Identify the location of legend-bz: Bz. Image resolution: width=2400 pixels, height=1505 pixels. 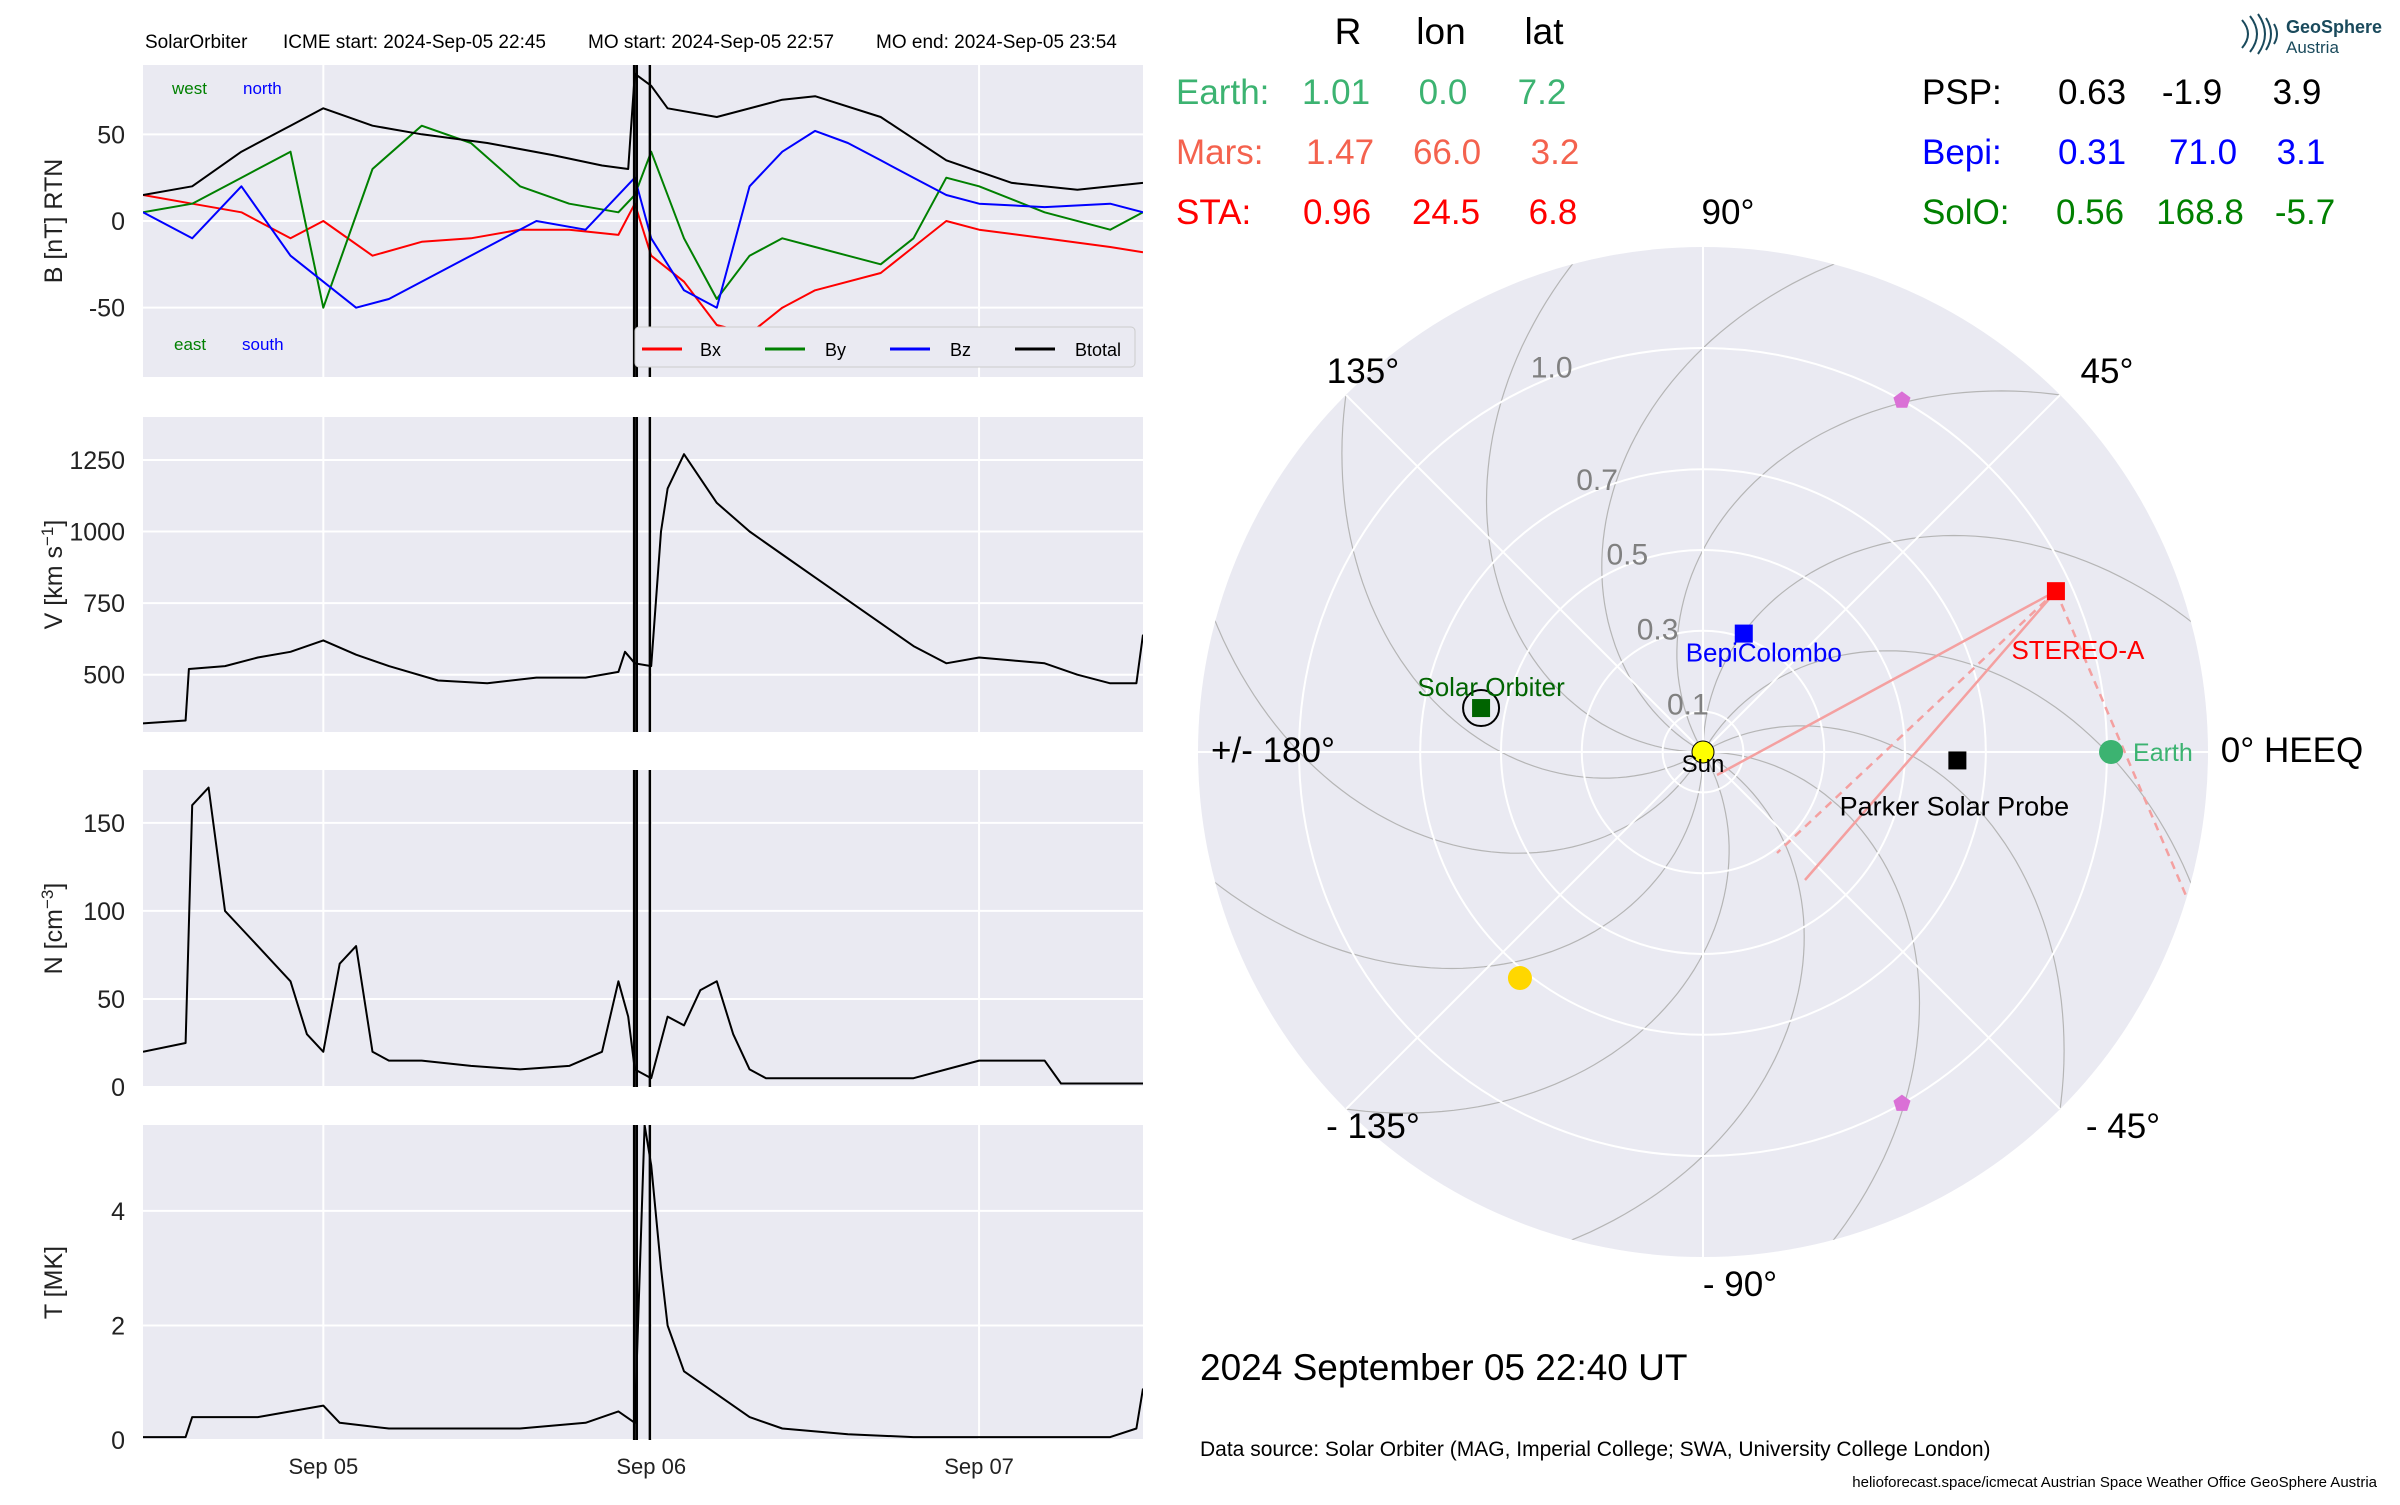
(960, 350).